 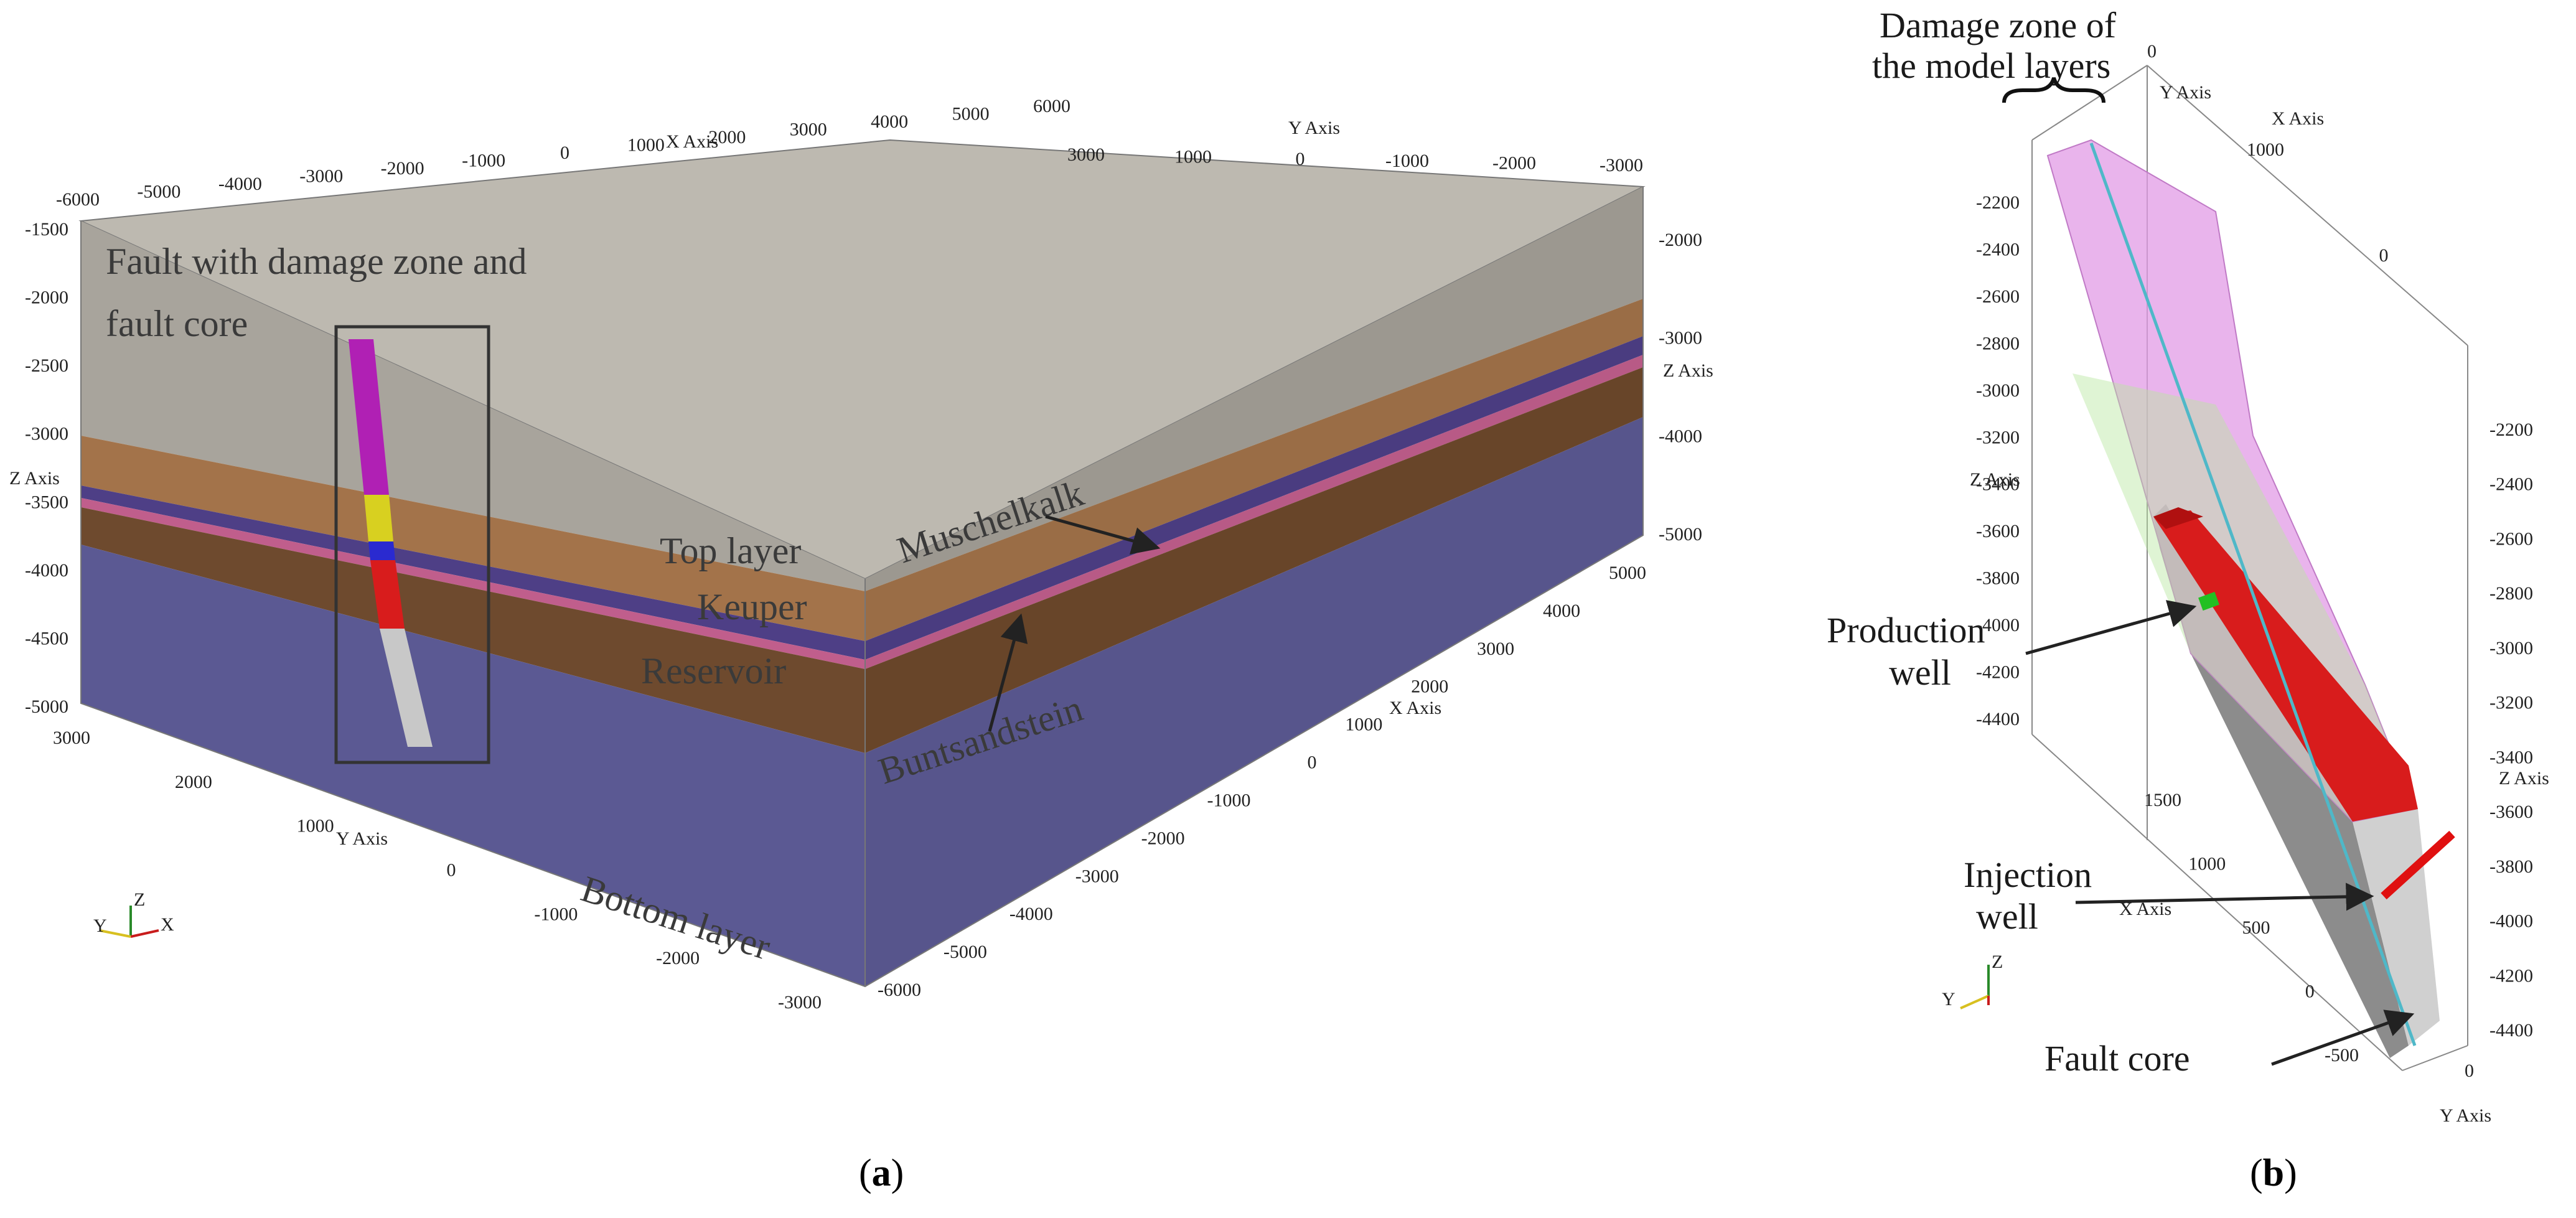 What do you see at coordinates (2224, 897) in the screenshot?
I see `b-arrow-injection` at bounding box center [2224, 897].